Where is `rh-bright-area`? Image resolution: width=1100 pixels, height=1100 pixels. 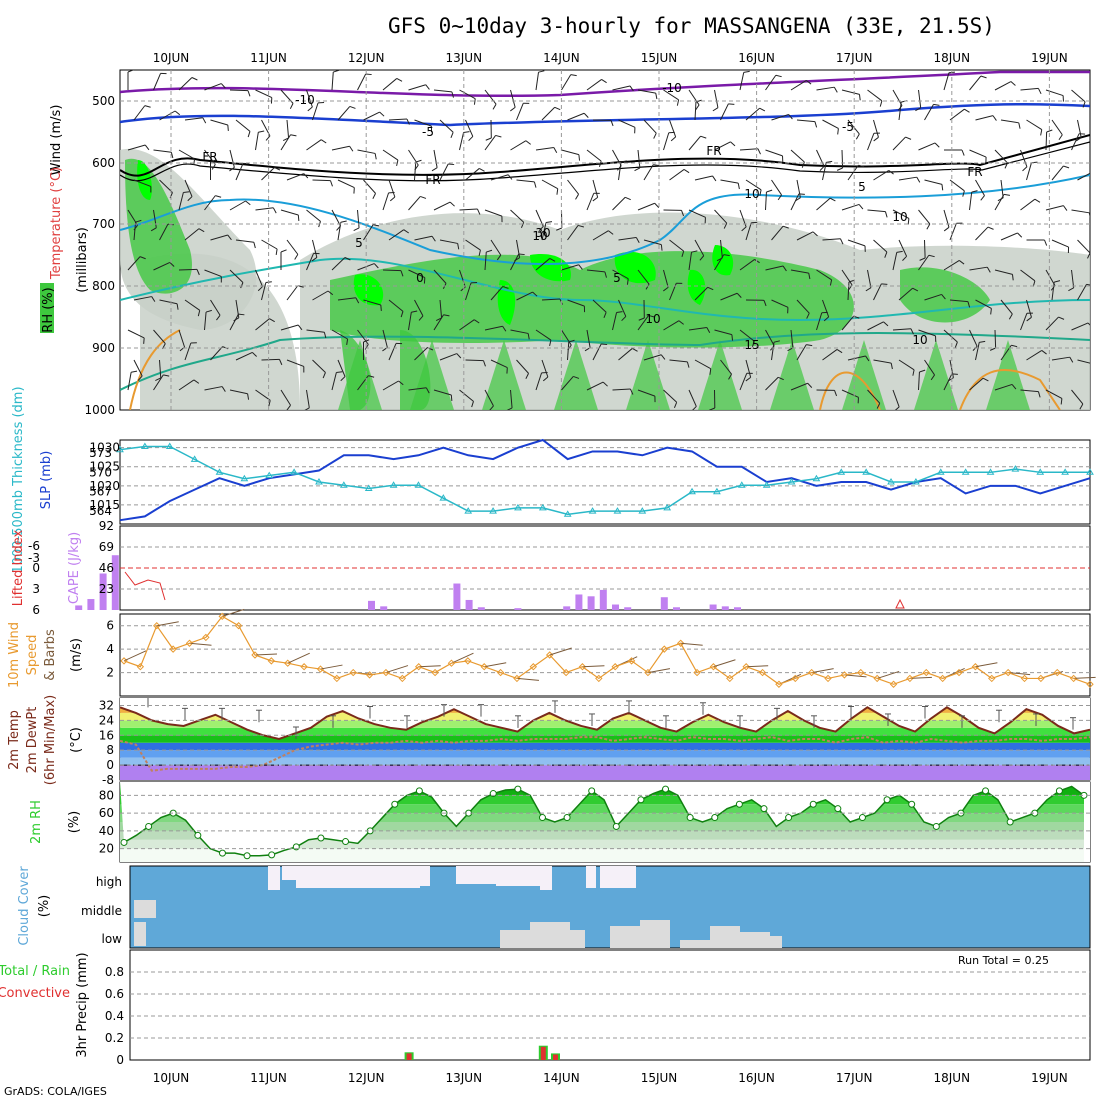 rh-bright-area is located at coordinates (723, 260).